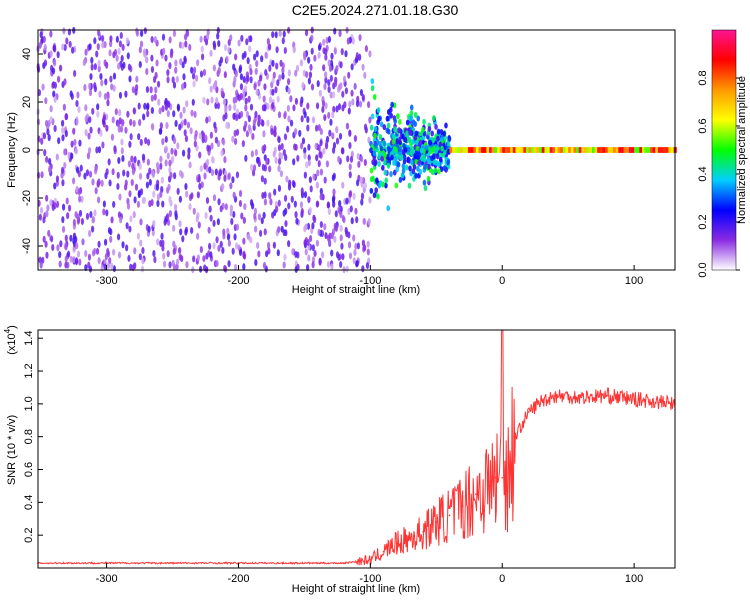 The image size is (750, 600). Describe the element at coordinates (10, 340) in the screenshot. I see `svg-text: (x104)` at that location.